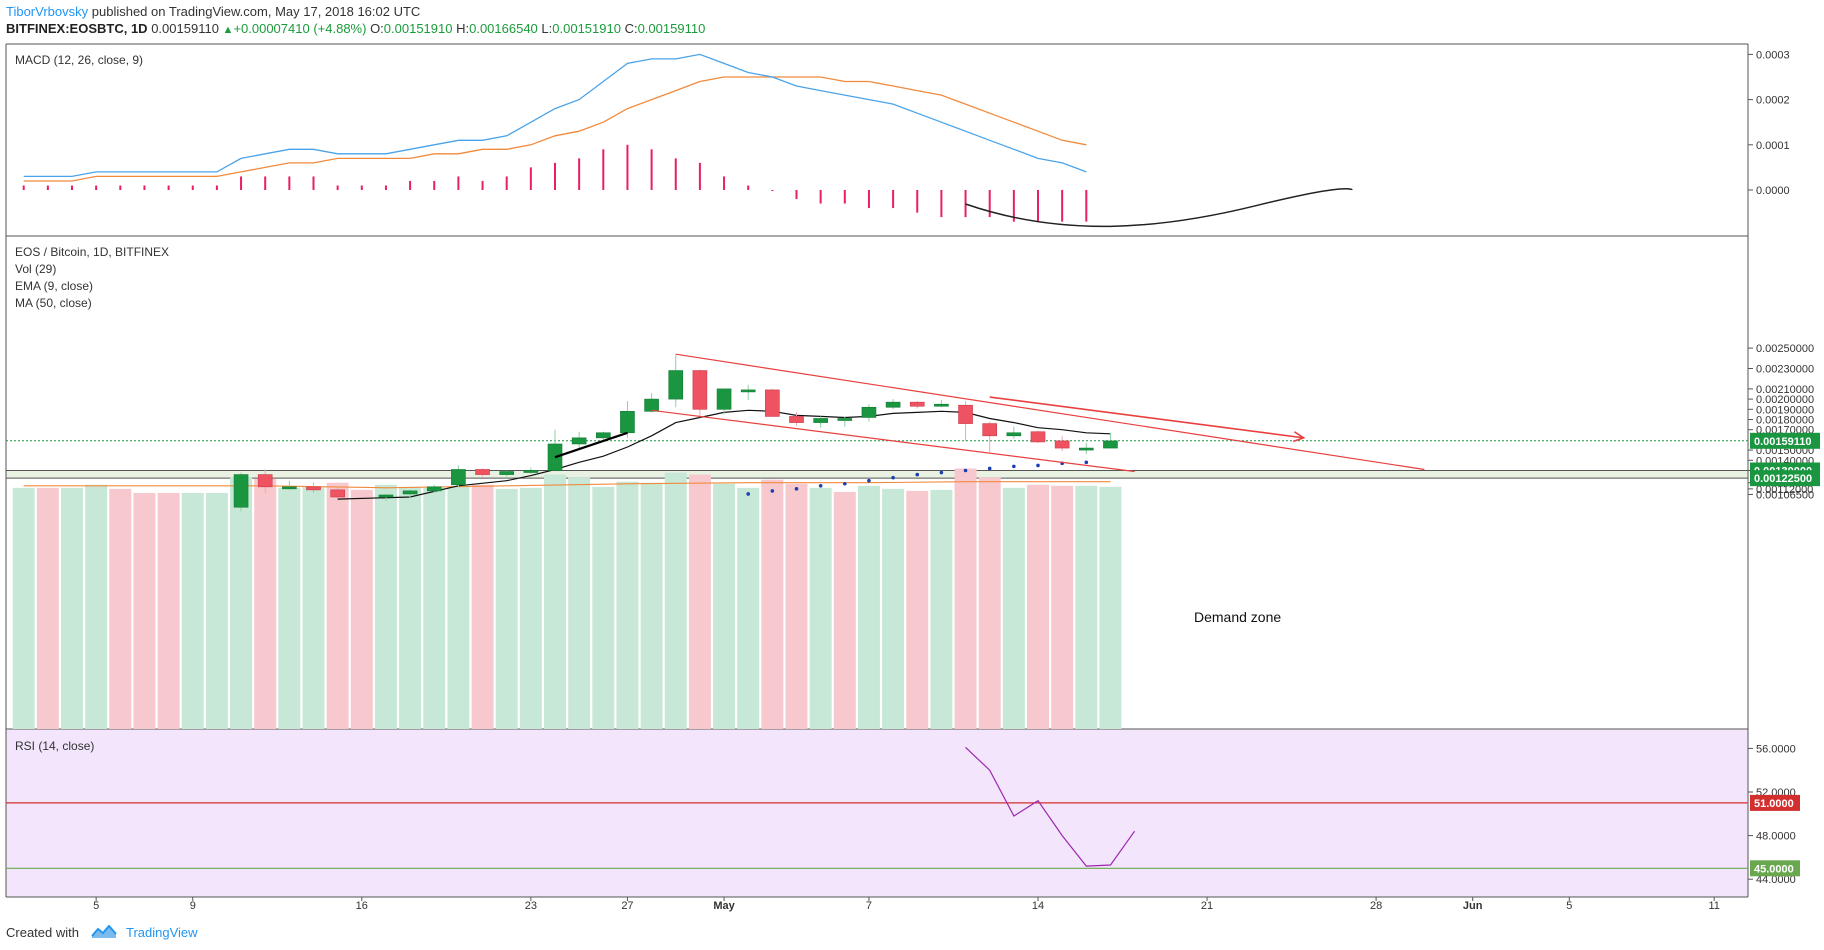 This screenshot has height=950, width=1824. What do you see at coordinates (96, 906) in the screenshot?
I see `x-tick-label: 5` at bounding box center [96, 906].